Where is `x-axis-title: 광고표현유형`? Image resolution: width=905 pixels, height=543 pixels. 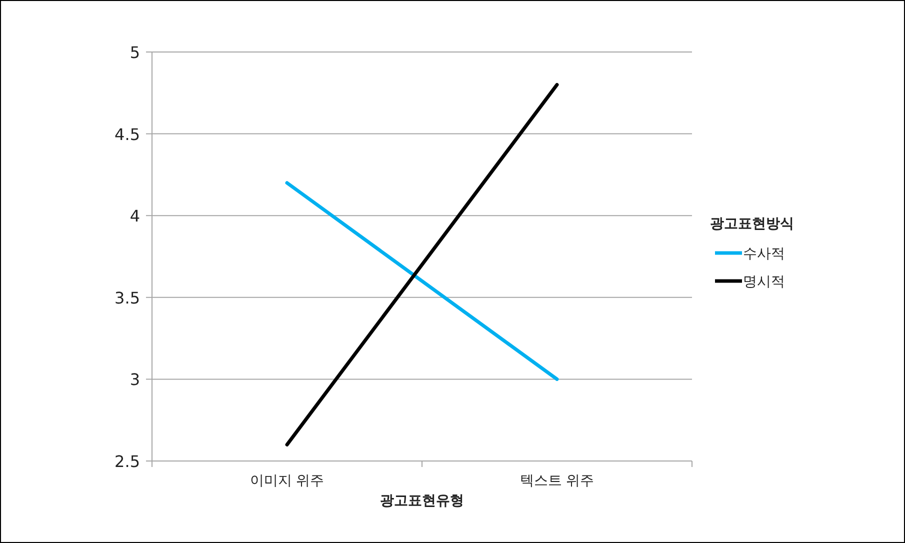
x-axis-title: 광고표현유형 is located at coordinates (422, 501).